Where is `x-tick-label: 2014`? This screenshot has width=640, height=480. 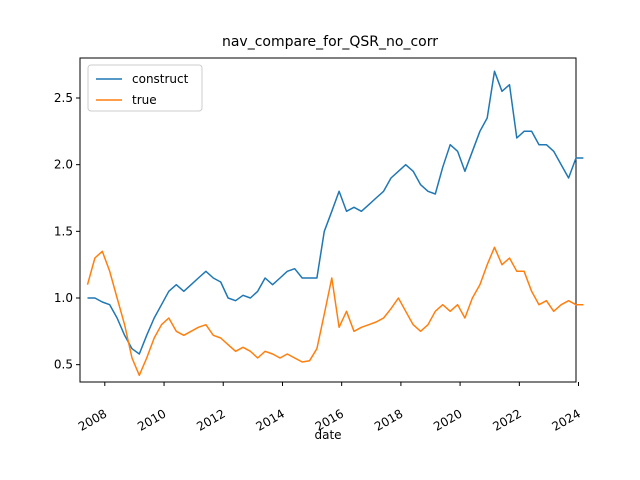 x-tick-label: 2014 is located at coordinates (270, 419).